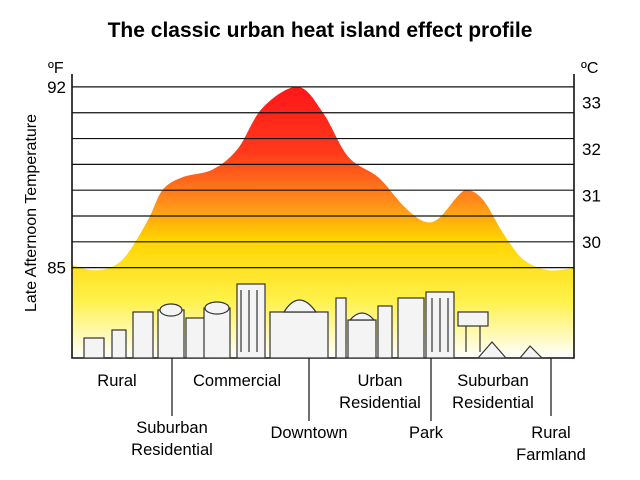  I want to click on zone-leader-lines, so click(361, 389).